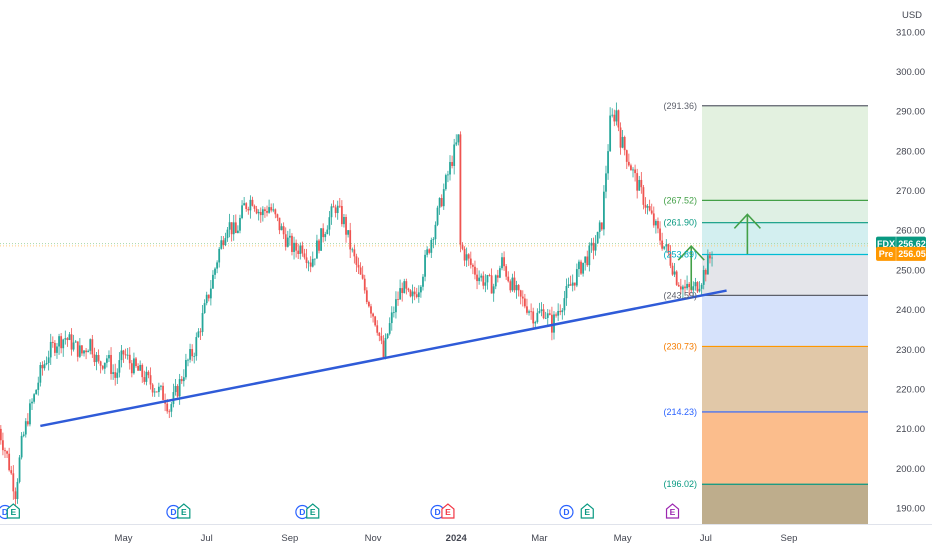 This screenshot has height=550, width=932. I want to click on x-tick-label: Jul, so click(207, 538).